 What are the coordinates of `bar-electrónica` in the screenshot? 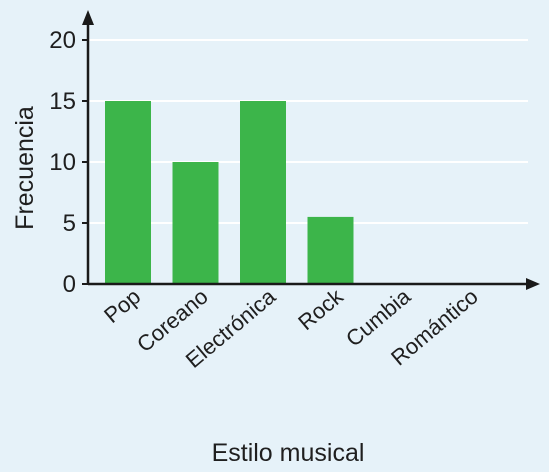 It's located at (263, 192).